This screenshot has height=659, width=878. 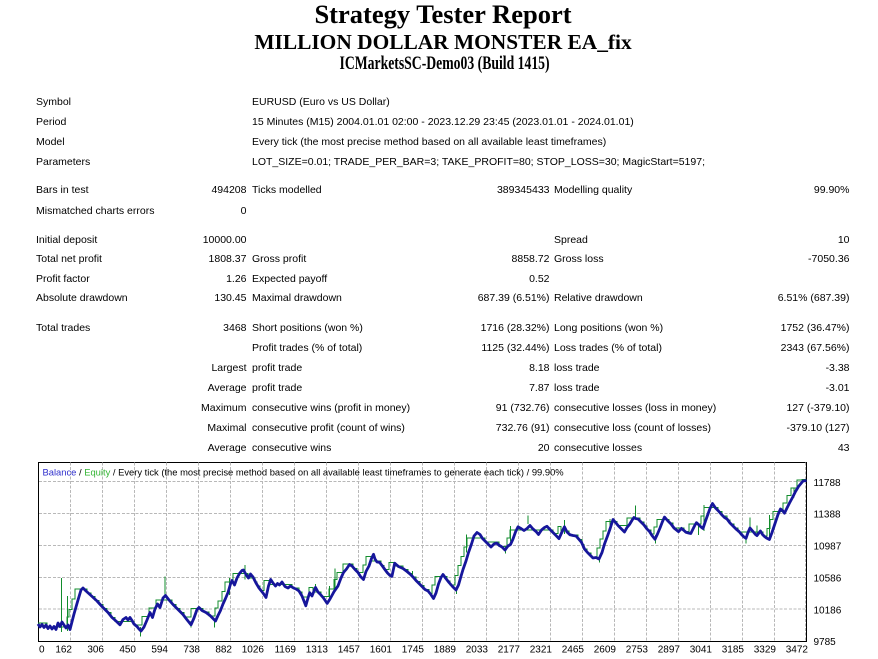 What do you see at coordinates (797, 650) in the screenshot?
I see `svg-text: 3472` at bounding box center [797, 650].